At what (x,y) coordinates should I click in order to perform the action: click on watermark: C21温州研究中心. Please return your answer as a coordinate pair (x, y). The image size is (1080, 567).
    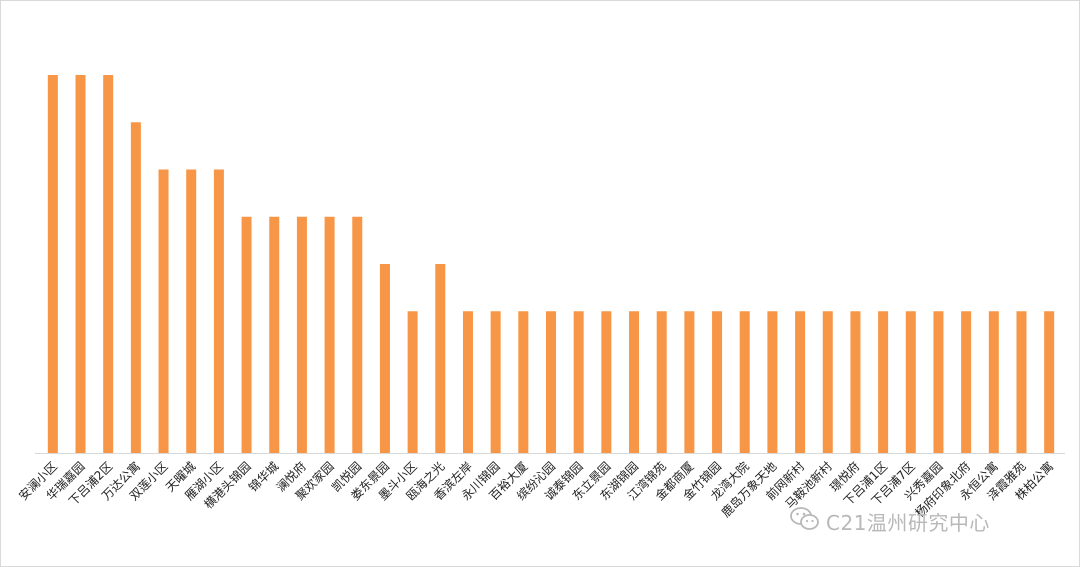
    Looking at the image, I should click on (890, 521).